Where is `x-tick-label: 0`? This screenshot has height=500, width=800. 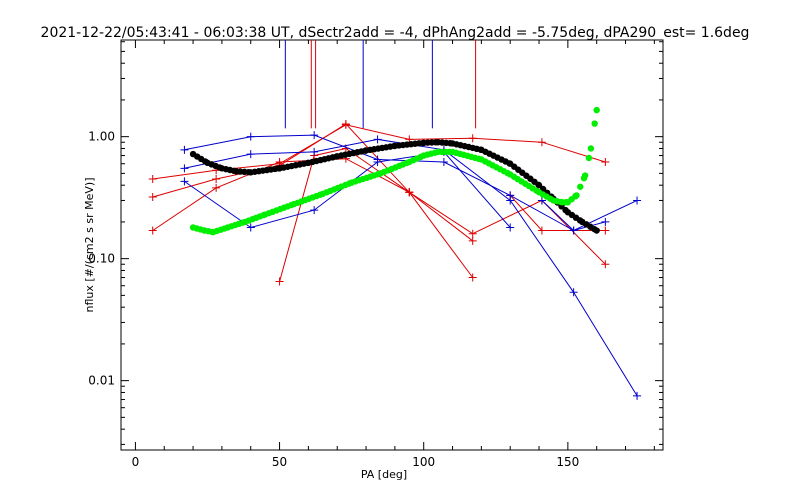
x-tick-label: 0 is located at coordinates (136, 462).